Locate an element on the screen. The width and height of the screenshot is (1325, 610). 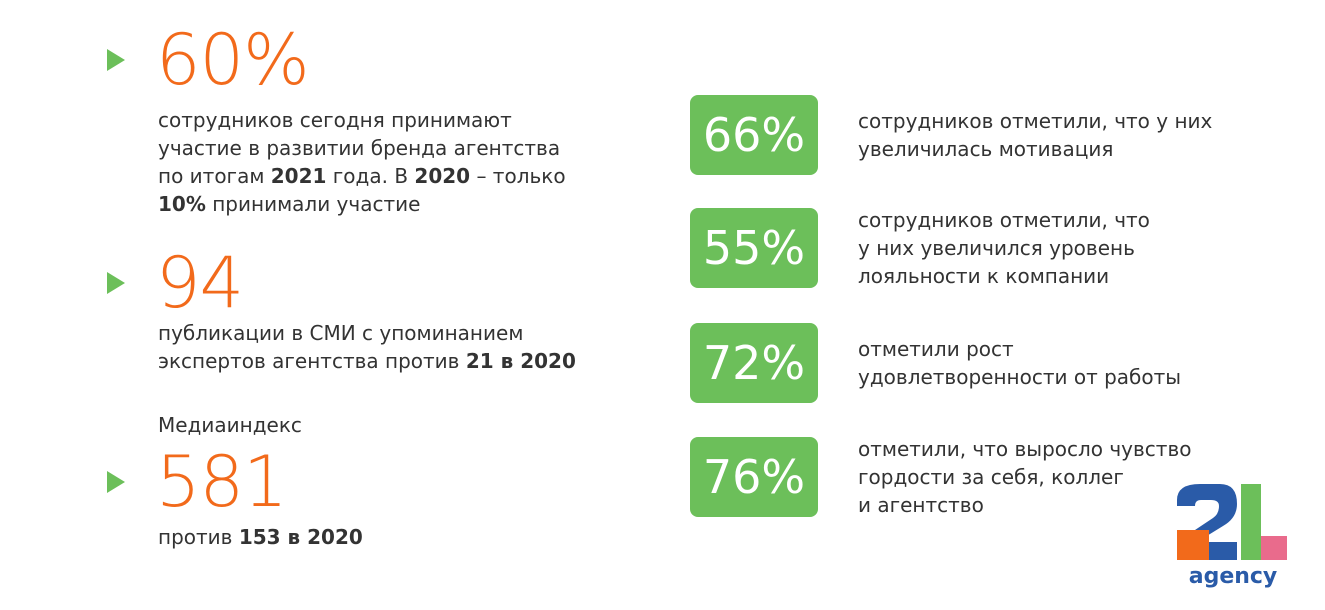
text-run: по итогам is located at coordinates (214, 176).